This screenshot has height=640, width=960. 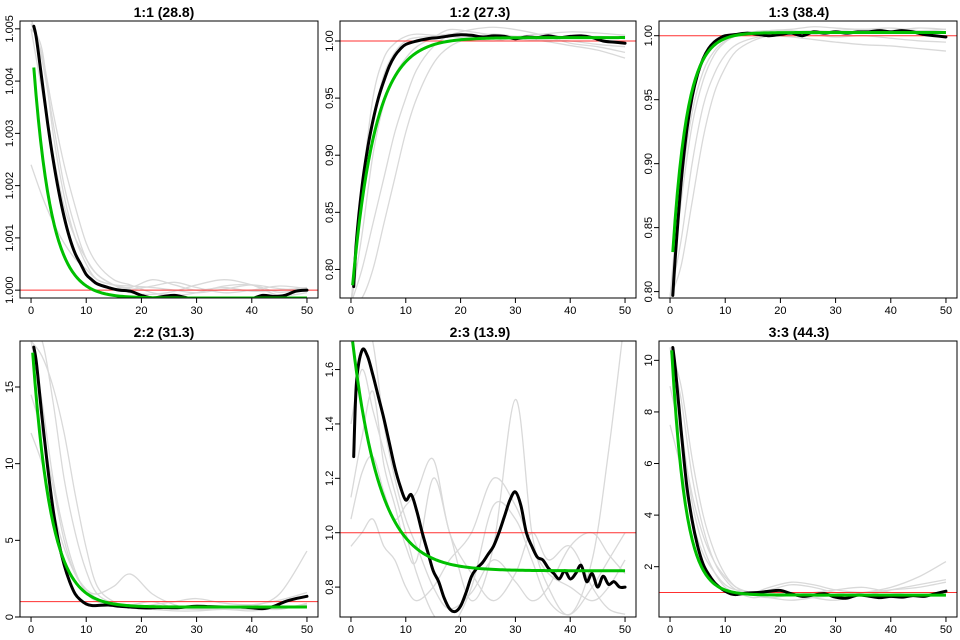 I want to click on y-tick-label: 15, so click(x=10, y=387).